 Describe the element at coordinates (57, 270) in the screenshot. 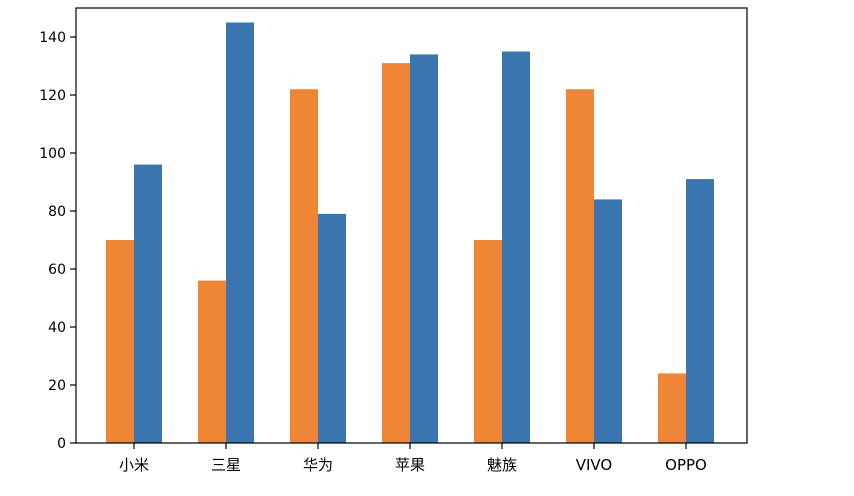

I see `y-tick-label-60: 60` at that location.